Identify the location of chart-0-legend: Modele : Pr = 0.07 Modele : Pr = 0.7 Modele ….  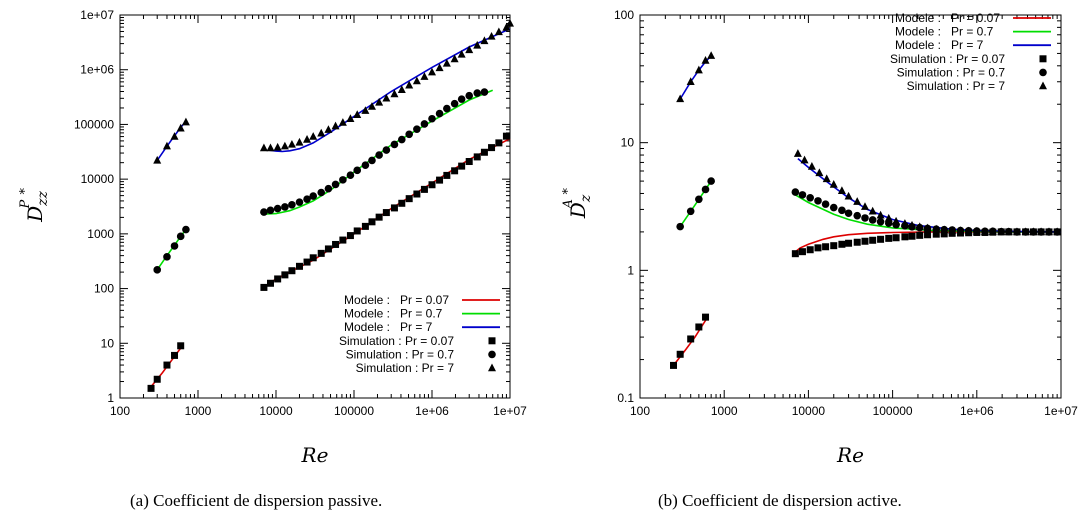
(419, 334).